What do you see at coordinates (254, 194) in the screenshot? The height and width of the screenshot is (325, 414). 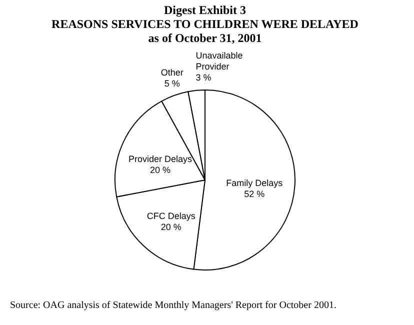 I see `data-label: 52 %` at bounding box center [254, 194].